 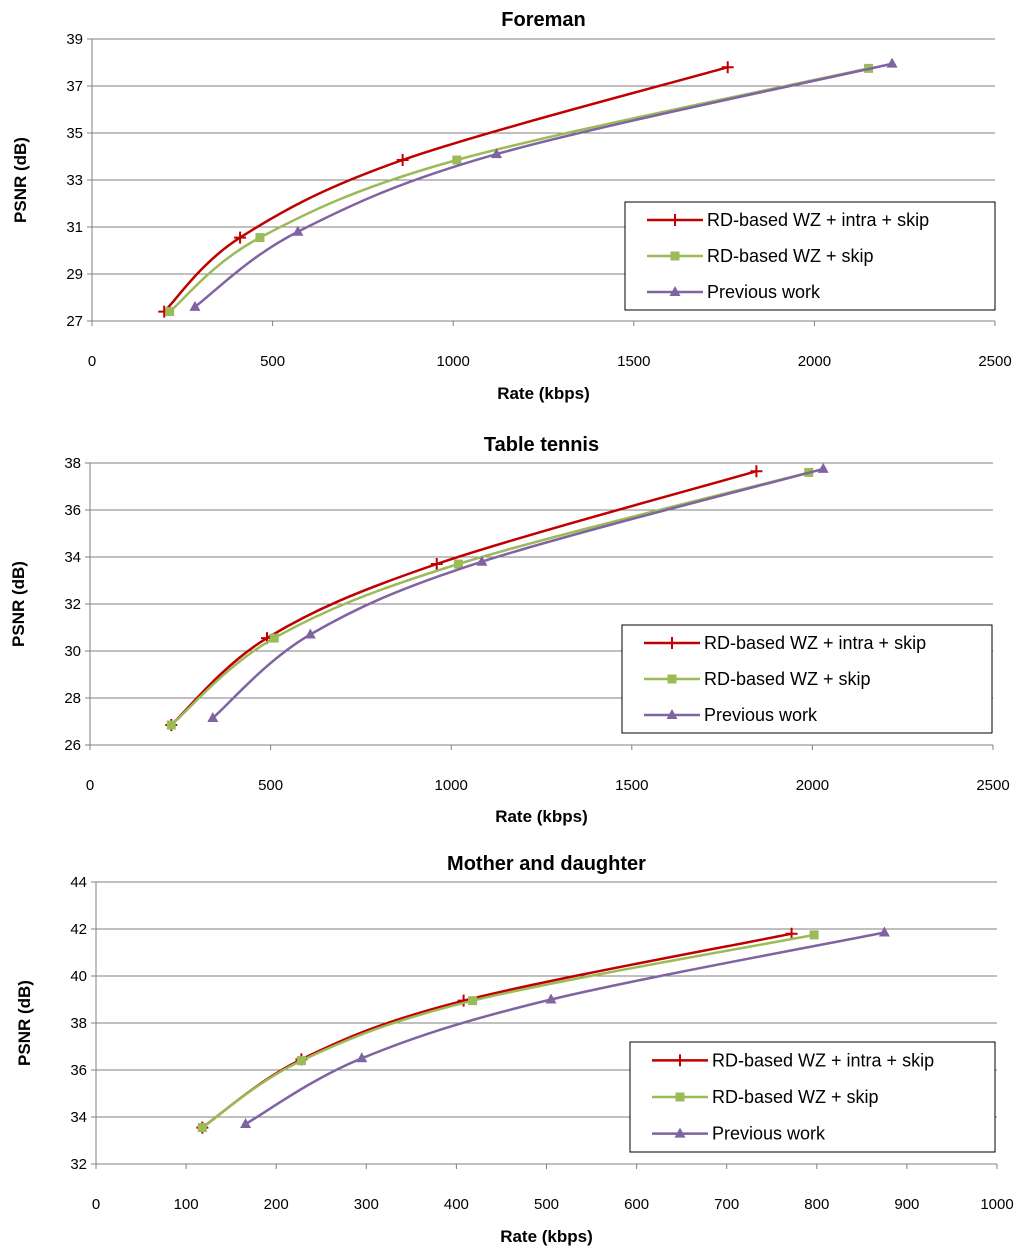 What do you see at coordinates (994, 361) in the screenshot?
I see `x-tick-label: 2500` at bounding box center [994, 361].